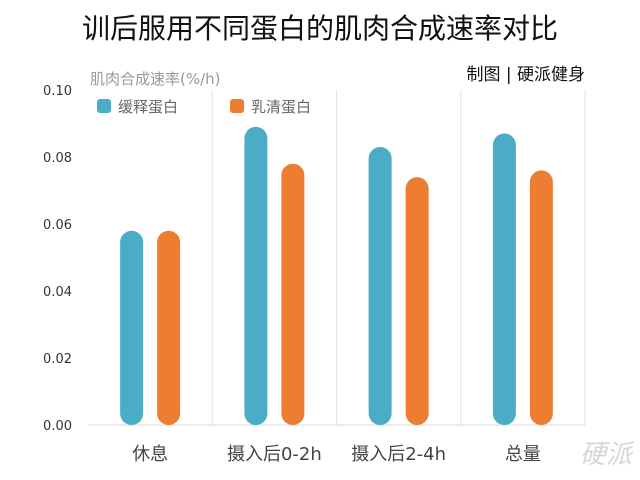 This screenshot has height=480, width=640. What do you see at coordinates (320, 28) in the screenshot?
I see `chart-title: 训后服用不同蛋白的肌肉合成速率对比` at bounding box center [320, 28].